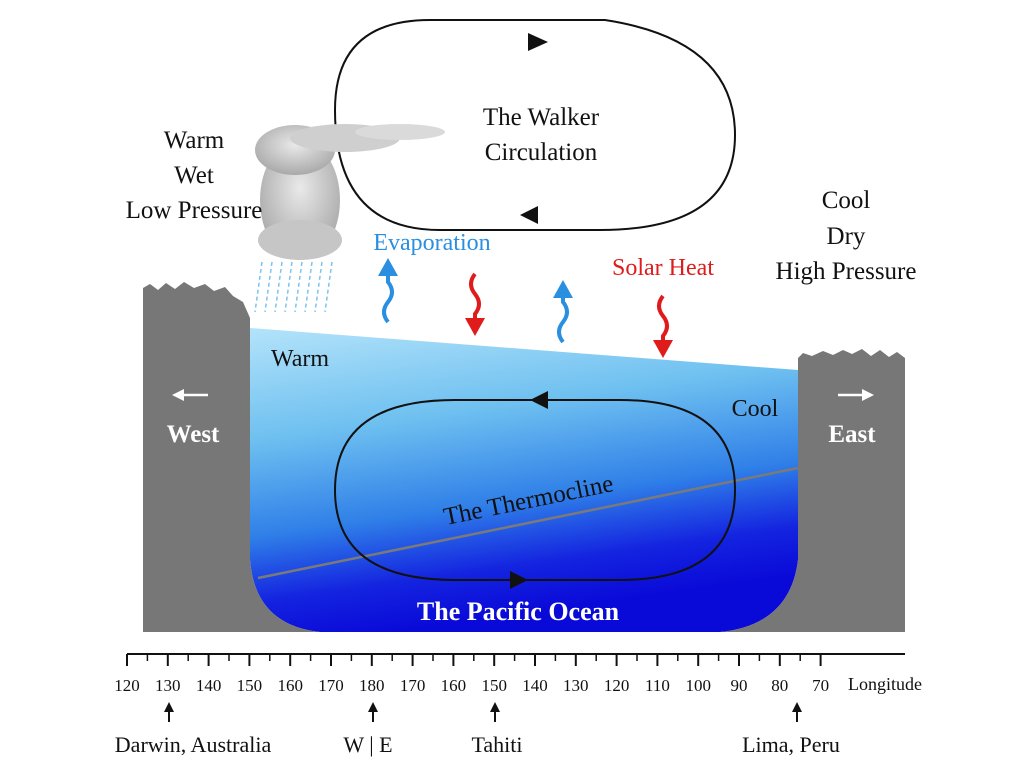 The height and width of the screenshot is (768, 1024). I want to click on west-weather-line-1: Warm, so click(194, 140).